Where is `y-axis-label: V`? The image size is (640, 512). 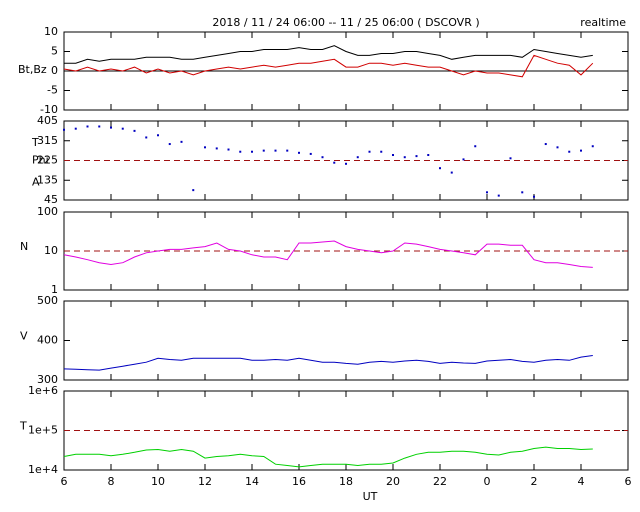
y-axis-label: V is located at coordinates (24, 336).